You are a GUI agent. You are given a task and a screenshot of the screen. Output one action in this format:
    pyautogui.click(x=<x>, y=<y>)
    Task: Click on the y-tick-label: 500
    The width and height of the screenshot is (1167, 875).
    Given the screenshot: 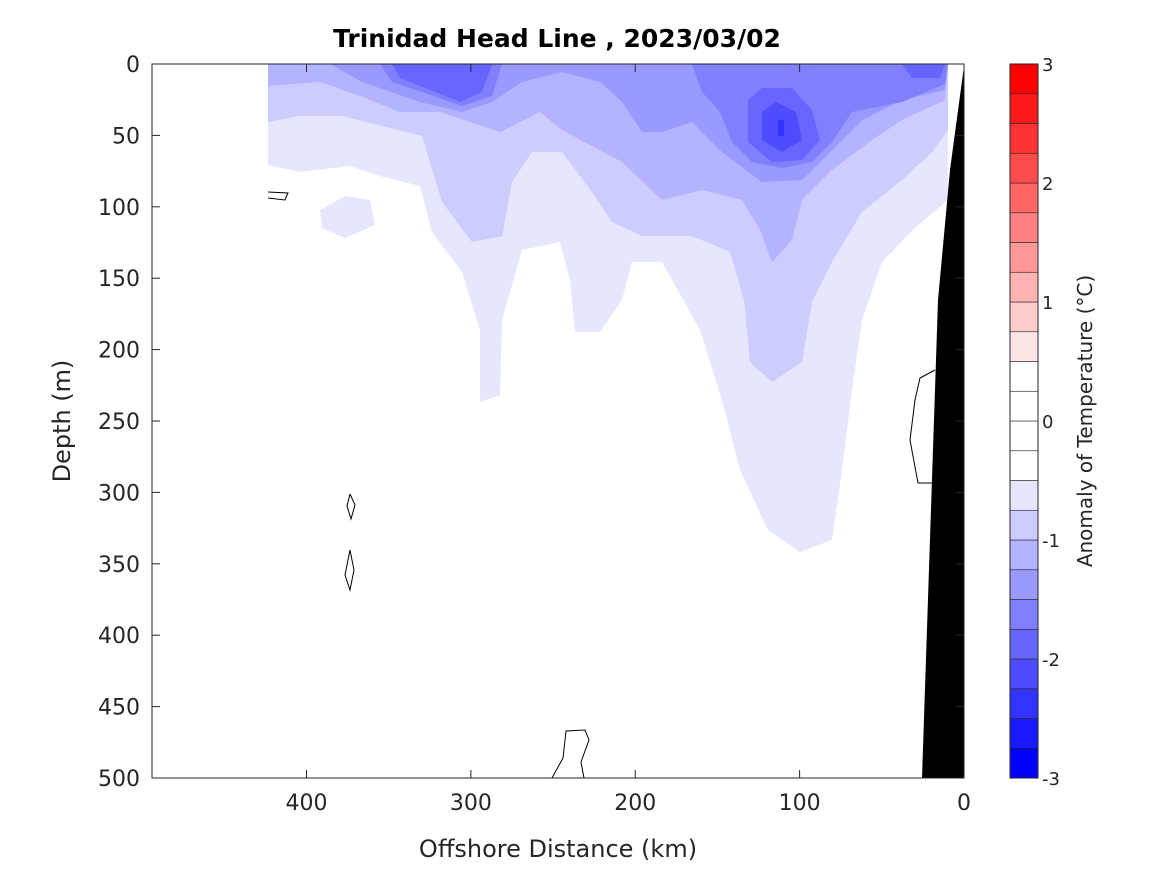 What is the action you would take?
    pyautogui.click(x=119, y=779)
    